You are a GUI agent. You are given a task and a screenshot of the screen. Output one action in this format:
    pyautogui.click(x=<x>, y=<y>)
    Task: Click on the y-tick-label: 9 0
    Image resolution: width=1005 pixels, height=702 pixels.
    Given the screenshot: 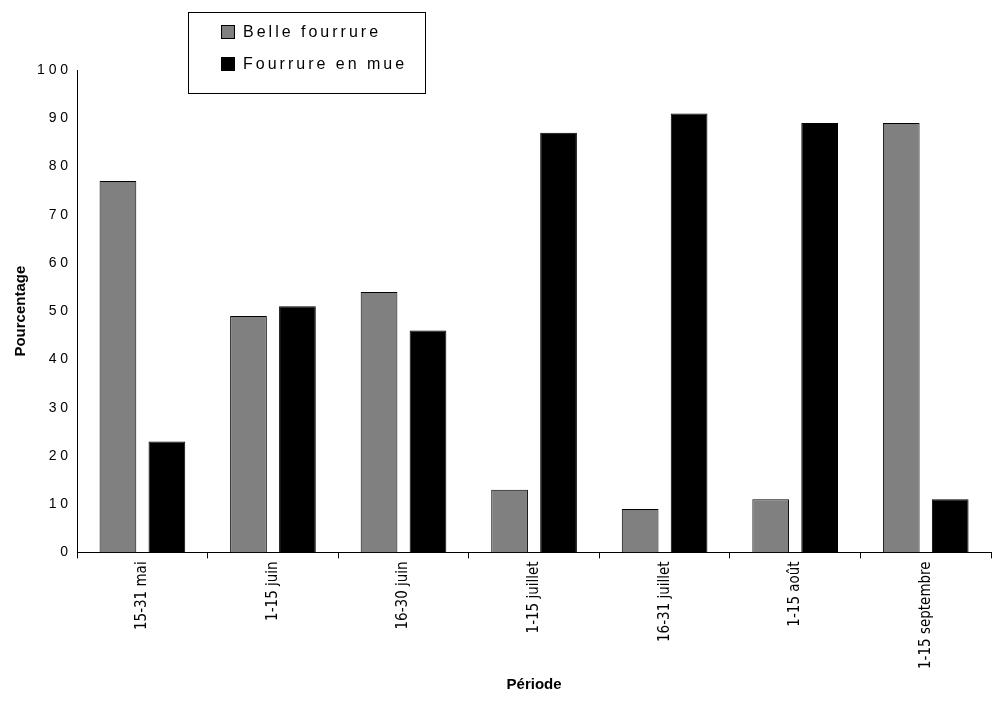 What is the action you would take?
    pyautogui.click(x=58, y=117)
    